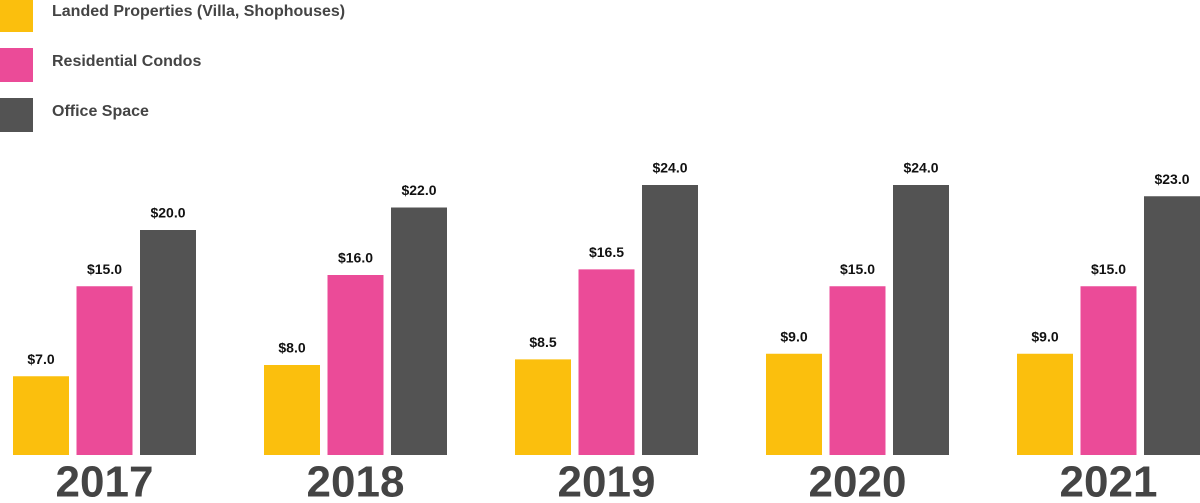 This screenshot has width=1200, height=503. Describe the element at coordinates (356, 480) in the screenshot. I see `x-tick-label: 2018` at that location.